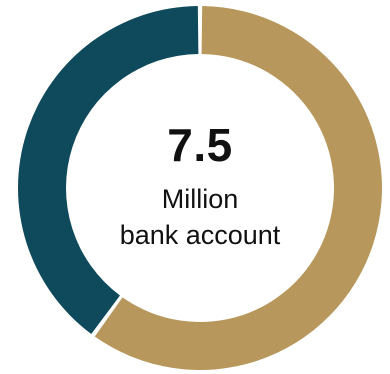 The width and height of the screenshot is (390, 374). What do you see at coordinates (200, 145) in the screenshot?
I see `center-value: 7.5` at bounding box center [200, 145].